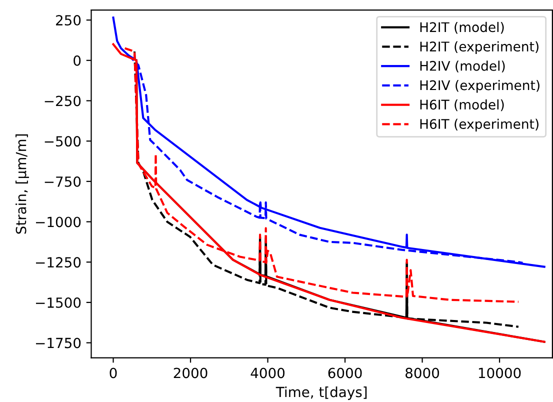 The height and width of the screenshot is (402, 553). Describe the element at coordinates (321, 393) in the screenshot. I see `x-axis-title: Time, t[days]` at that location.